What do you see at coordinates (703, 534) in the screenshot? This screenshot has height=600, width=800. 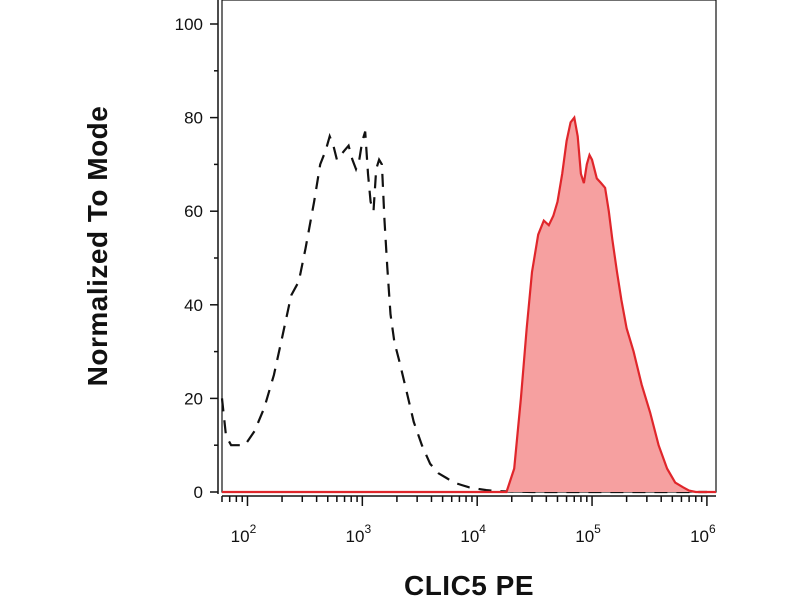 I see `x-tick-label: 10⁶` at bounding box center [703, 534].